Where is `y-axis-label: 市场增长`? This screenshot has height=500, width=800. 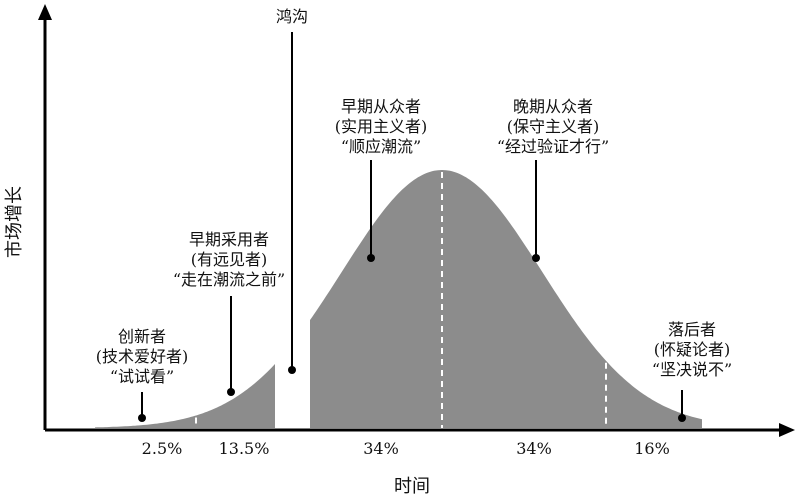 y-axis-label: 市场增长 is located at coordinates (14, 222).